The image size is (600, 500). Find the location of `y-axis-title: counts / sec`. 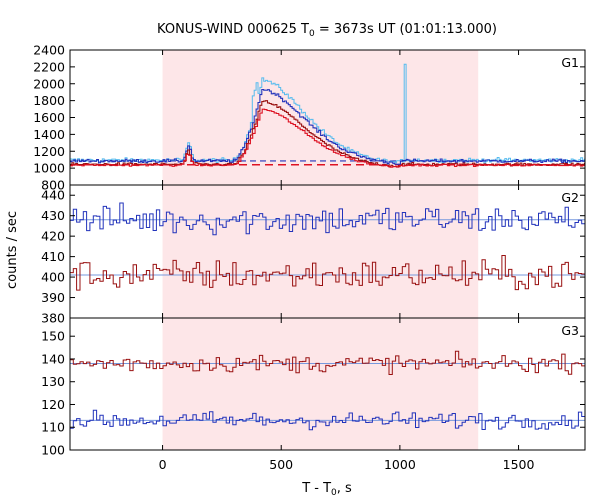

y-axis-title: counts / sec is located at coordinates (12, 250).